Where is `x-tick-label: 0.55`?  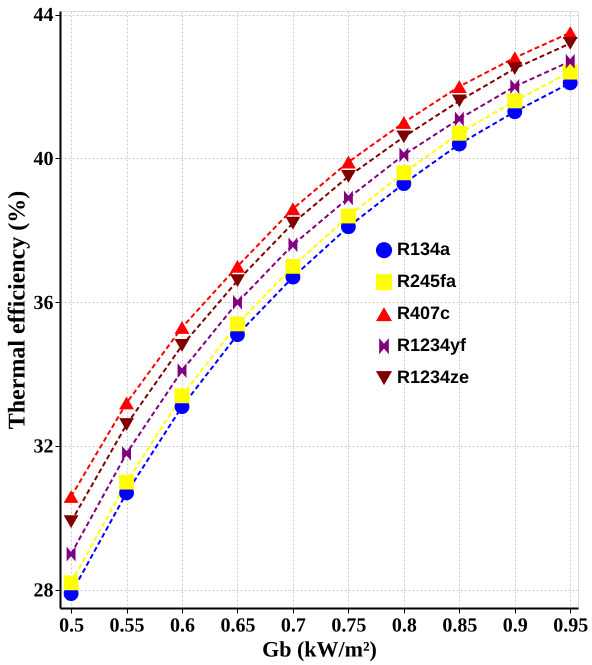
x-tick-label: 0.55 is located at coordinates (127, 625).